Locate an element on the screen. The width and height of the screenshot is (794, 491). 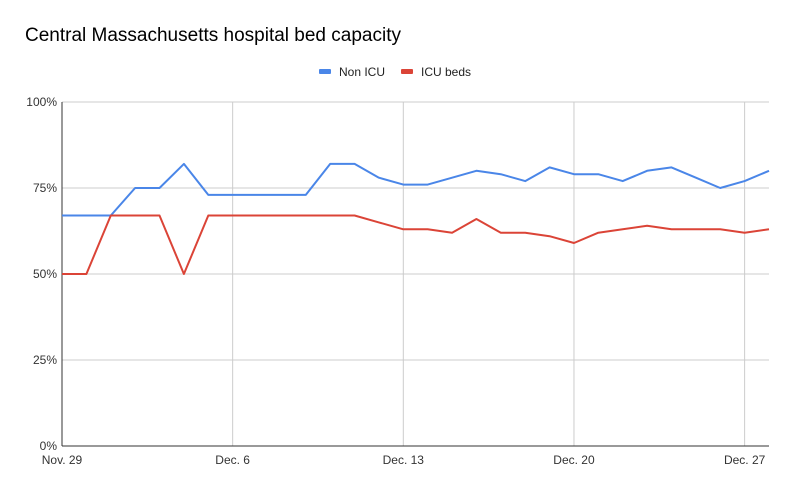
x-tick-label: Dec. 27 is located at coordinates (745, 460).